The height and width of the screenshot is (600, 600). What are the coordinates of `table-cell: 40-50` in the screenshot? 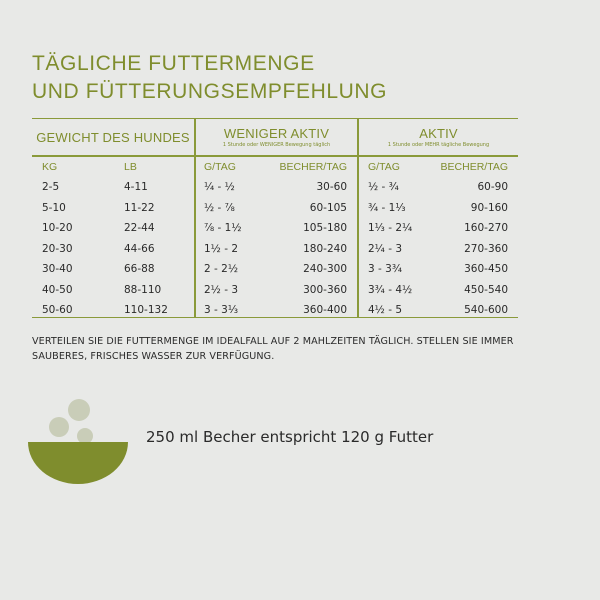 It's located at (57, 289).